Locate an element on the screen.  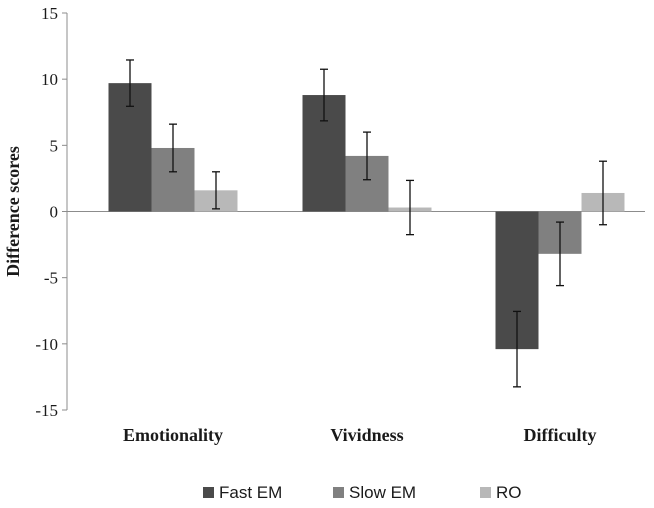
error-bar-fast-em-difficulty is located at coordinates (517, 349).